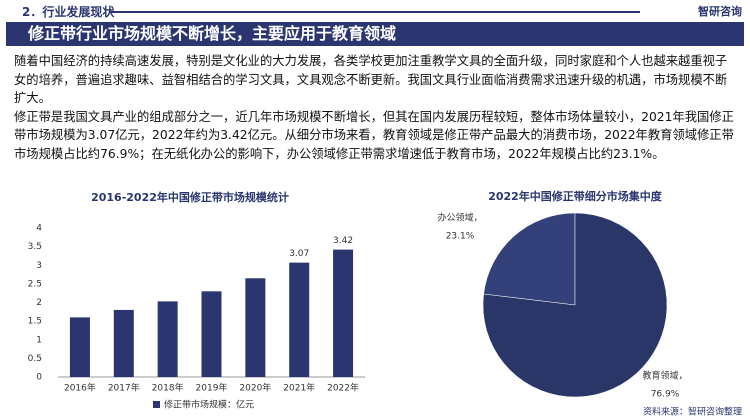  Describe the element at coordinates (575, 196) in the screenshot. I see `chart-title: 2022年中国修正带细分市场集中度` at that location.